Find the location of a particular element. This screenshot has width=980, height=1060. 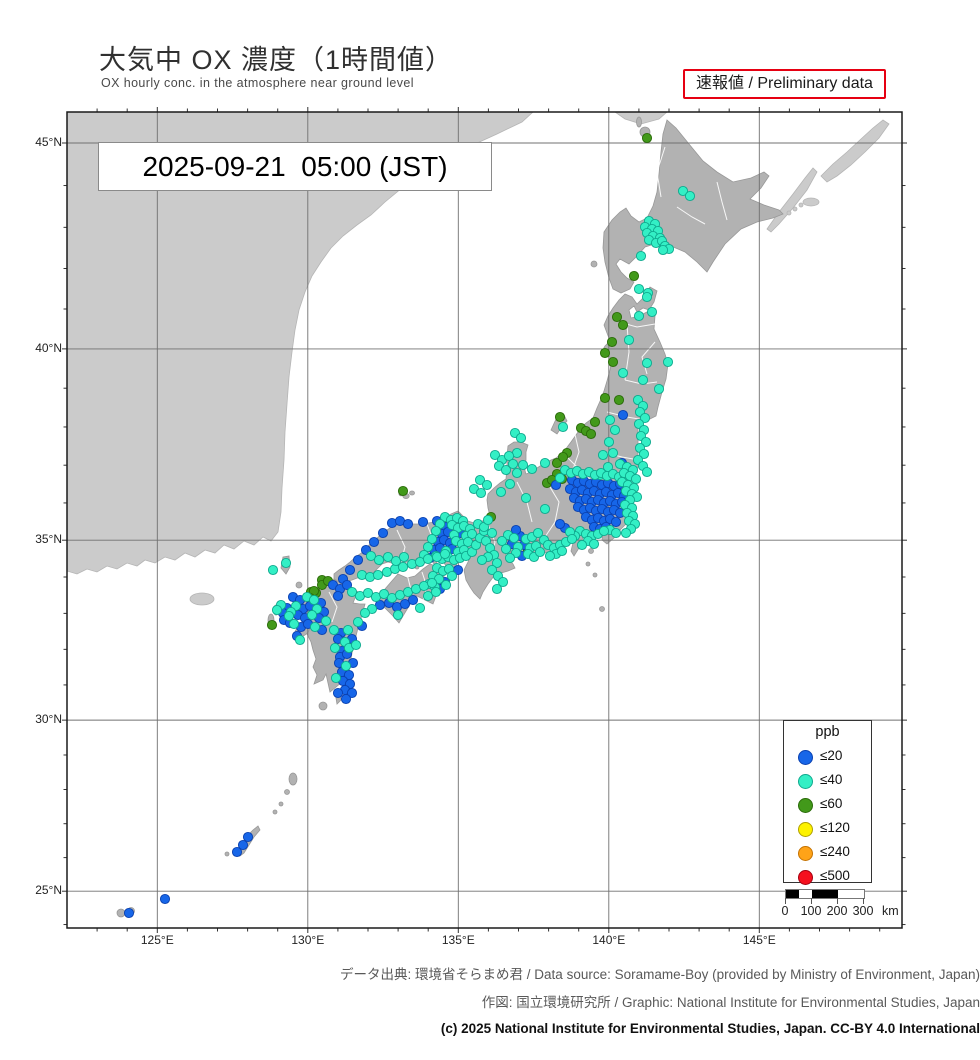

legend-item-label: ≤500 is located at coordinates (835, 875).